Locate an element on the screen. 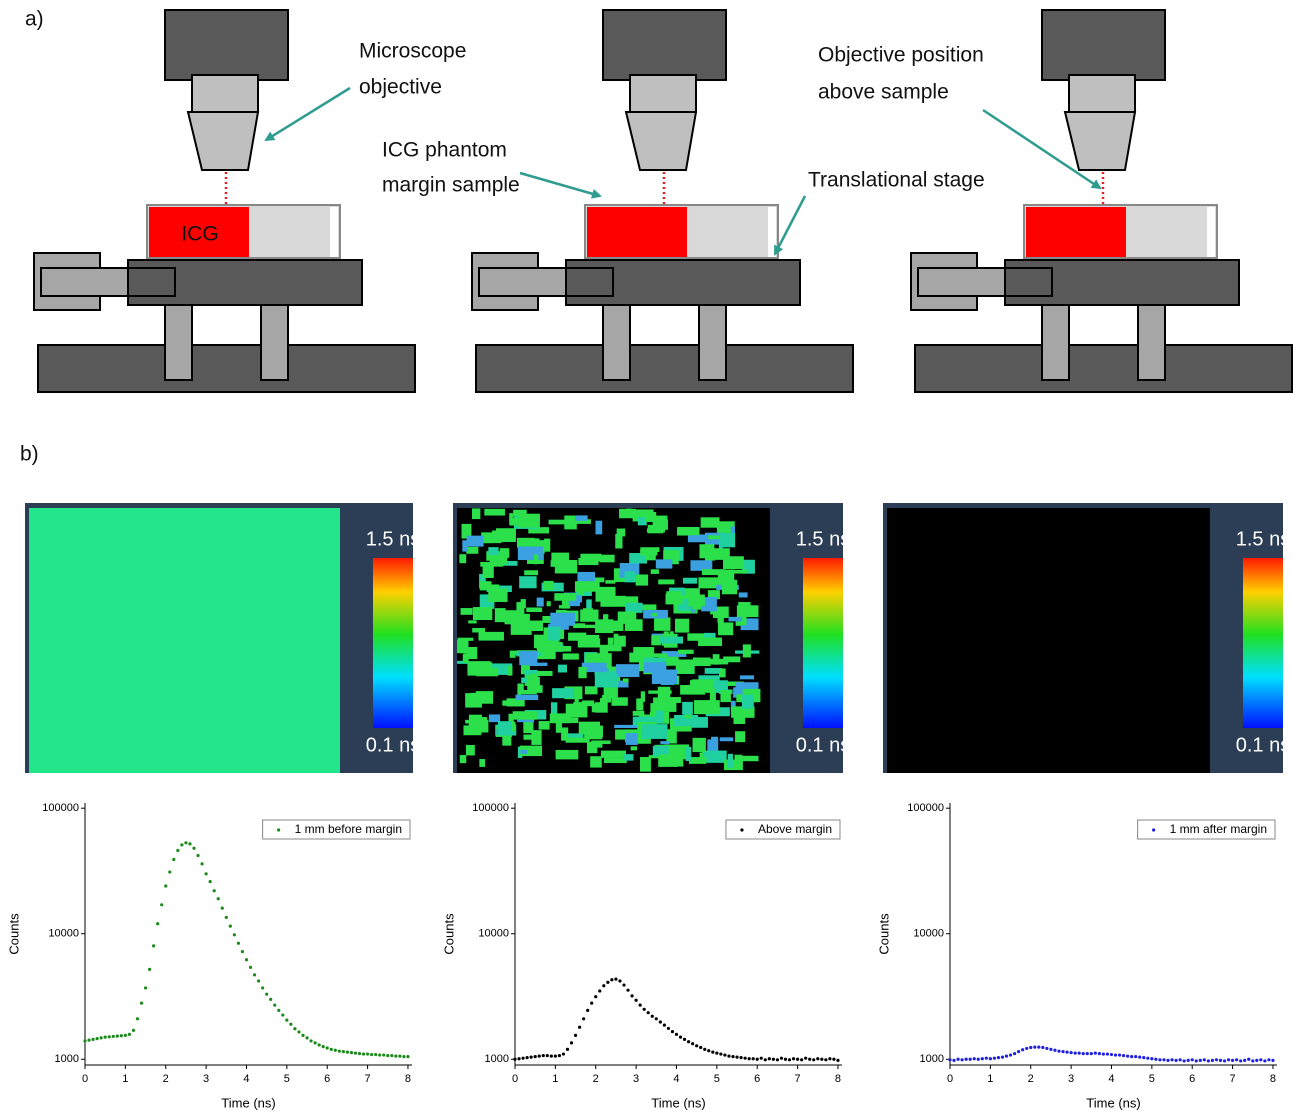 The width and height of the screenshot is (1293, 1113). legend: Above margin is located at coordinates (783, 829).